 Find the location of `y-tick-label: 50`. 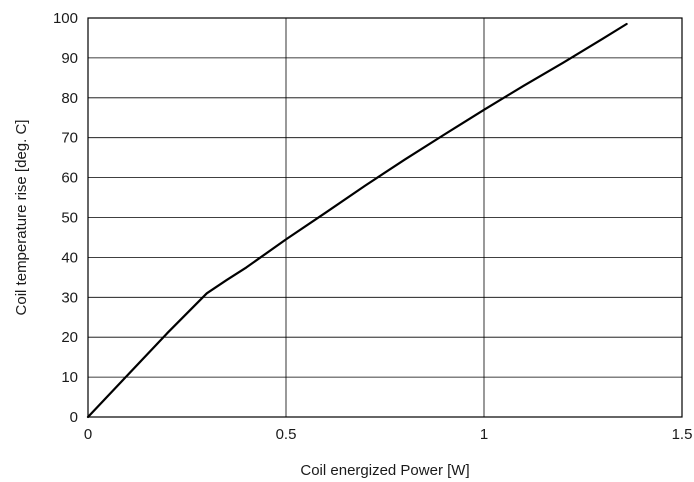

y-tick-label: 50 is located at coordinates (69, 218).